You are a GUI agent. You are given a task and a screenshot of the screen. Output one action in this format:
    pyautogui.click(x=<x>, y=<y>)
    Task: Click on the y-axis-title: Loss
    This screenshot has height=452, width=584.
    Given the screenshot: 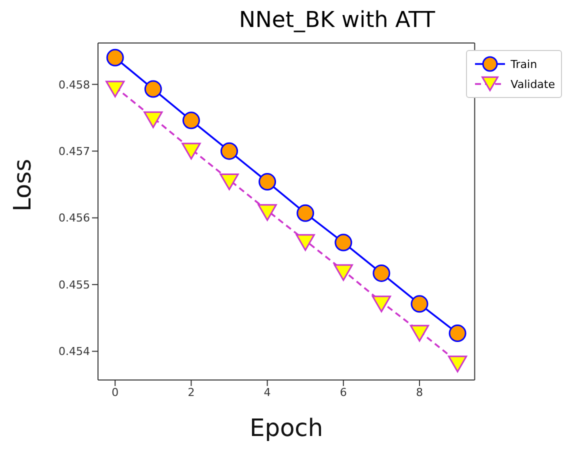 What is the action you would take?
    pyautogui.click(x=22, y=185)
    